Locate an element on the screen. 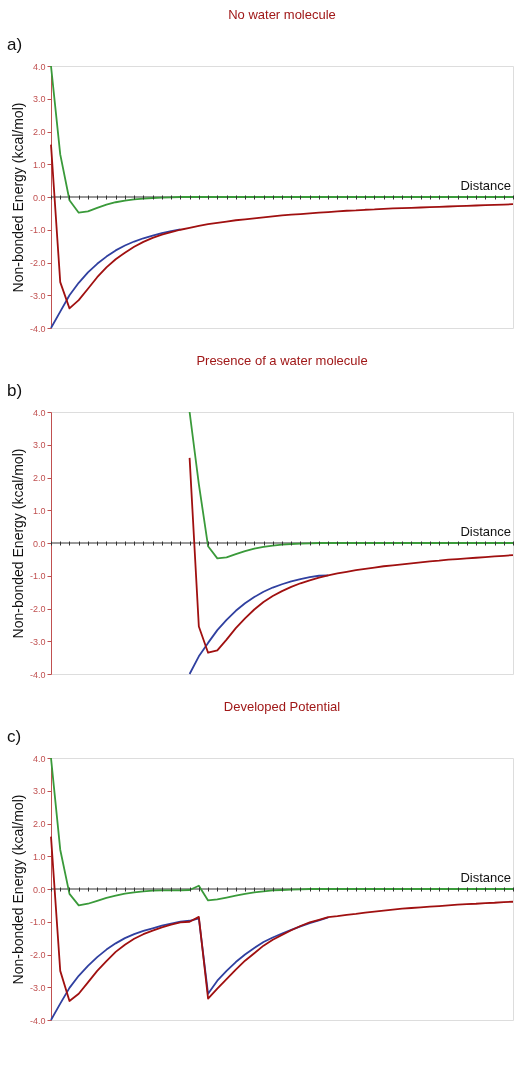 Image resolution: width=528 pixels, height=1067 pixels. text: b) is located at coordinates (15, 390).